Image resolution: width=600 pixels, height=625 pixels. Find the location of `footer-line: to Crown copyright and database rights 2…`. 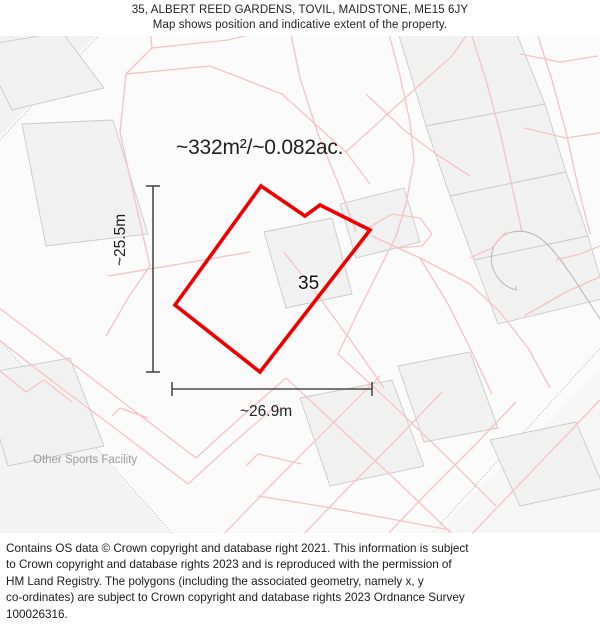

footer-line: to Crown copyright and database rights 2… is located at coordinates (229, 565).